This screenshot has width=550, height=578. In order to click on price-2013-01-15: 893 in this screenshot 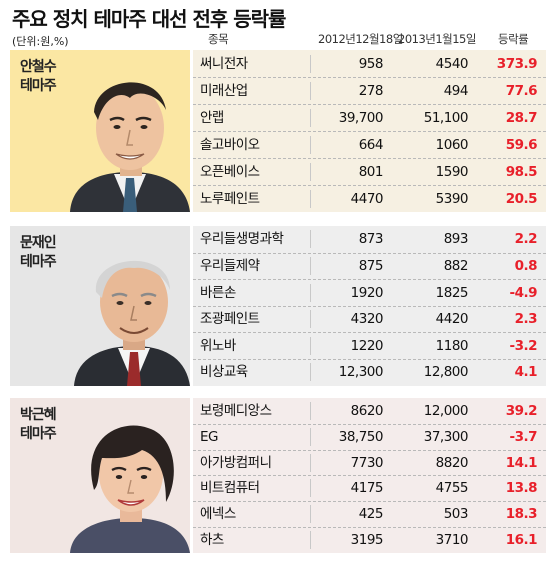, I will do `click(456, 239)`.